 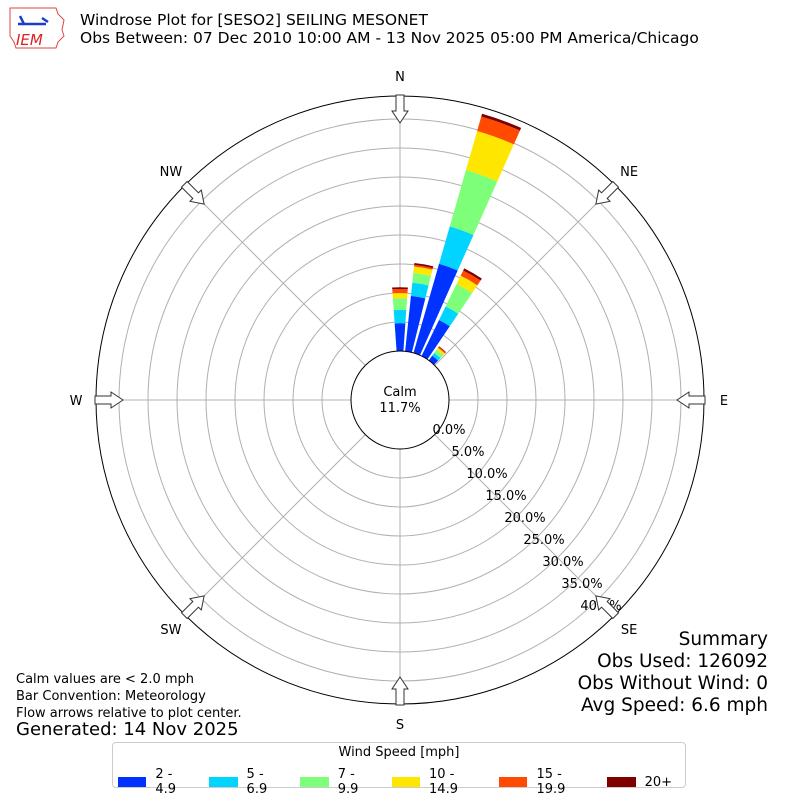 I want to click on legend-label: 2 - 4.9, so click(x=165, y=782).